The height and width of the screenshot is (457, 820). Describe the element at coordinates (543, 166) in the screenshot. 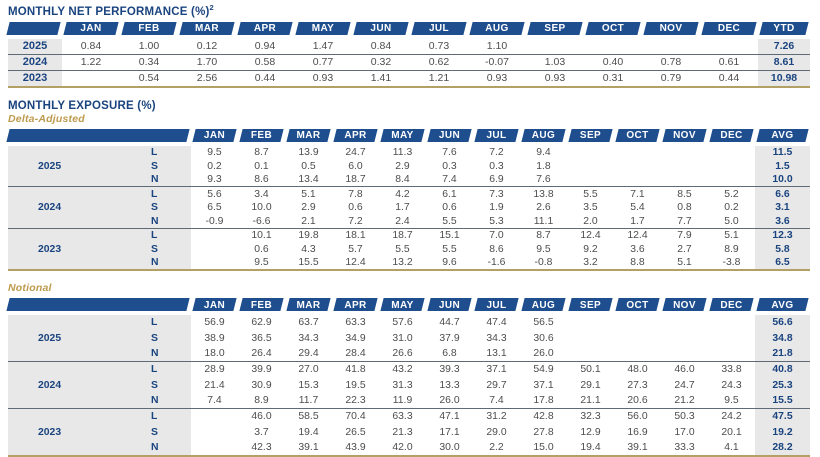

I see `value-cell: 1.8` at that location.